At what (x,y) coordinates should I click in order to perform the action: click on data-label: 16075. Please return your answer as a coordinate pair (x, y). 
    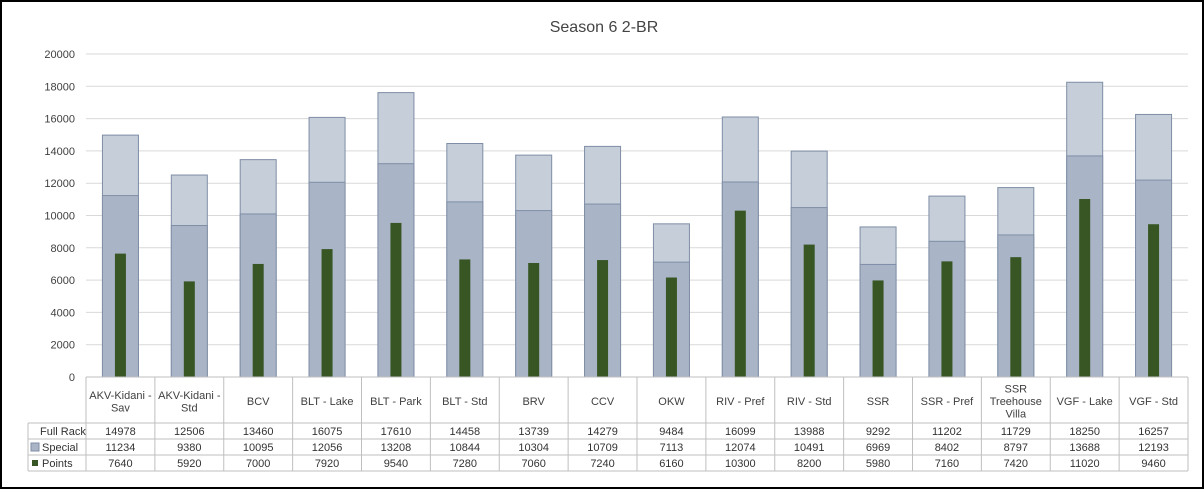
    Looking at the image, I should click on (327, 432).